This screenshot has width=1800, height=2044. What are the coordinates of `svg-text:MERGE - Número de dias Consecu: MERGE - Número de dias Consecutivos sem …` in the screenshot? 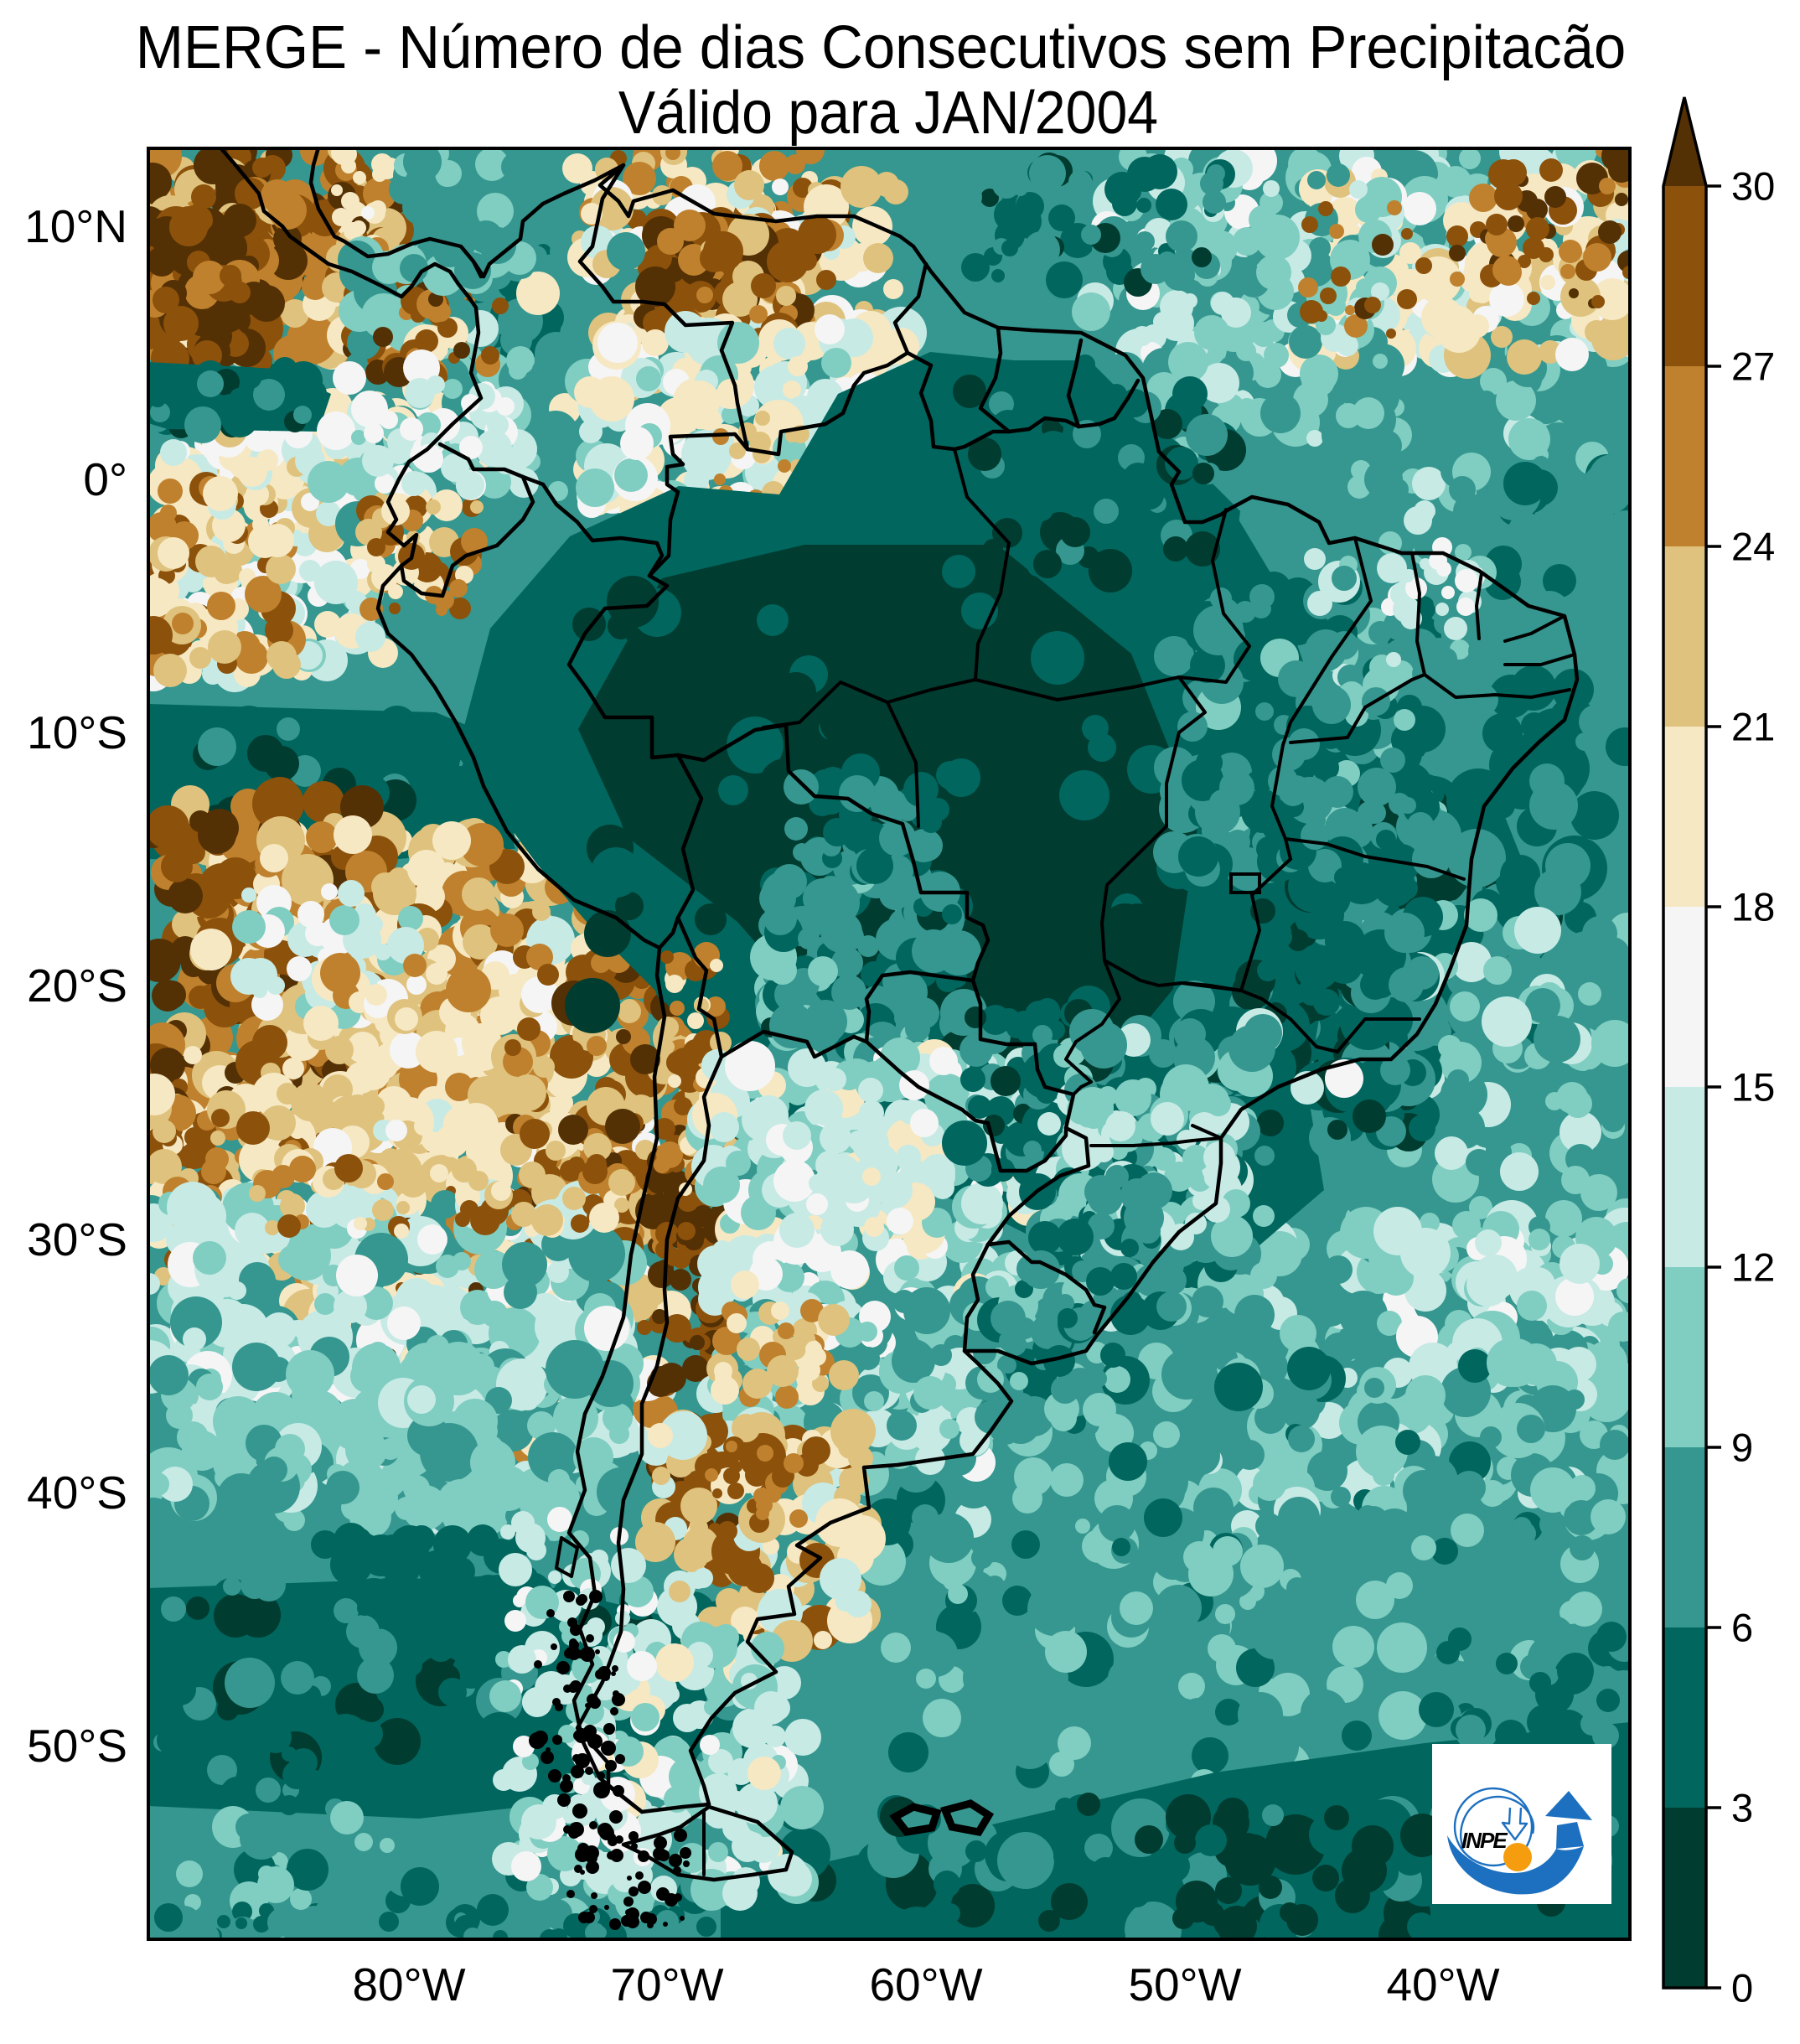 It's located at (882, 47).